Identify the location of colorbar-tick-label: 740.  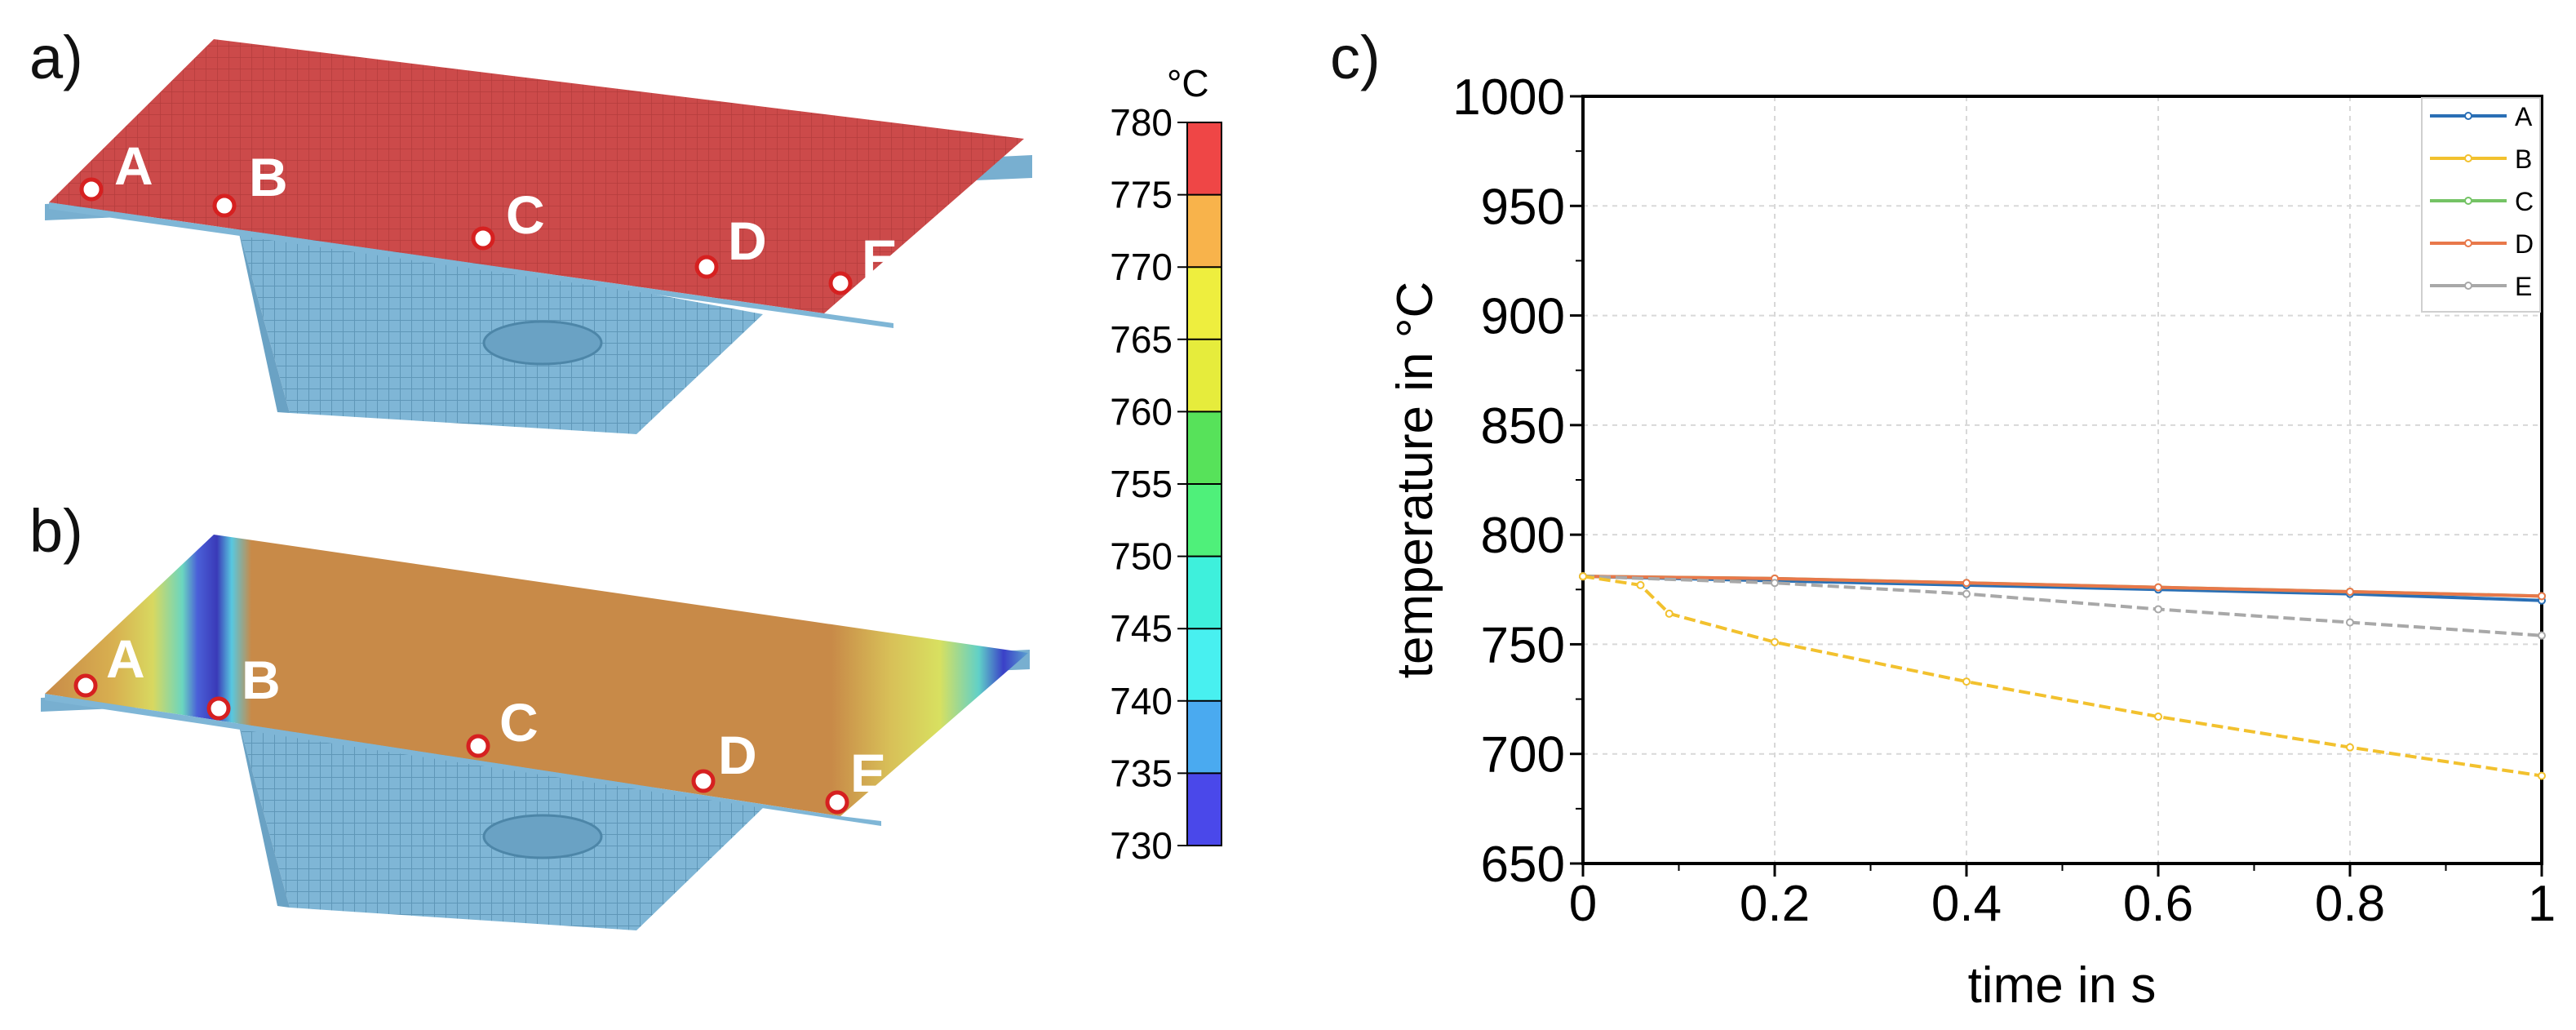
(1141, 701).